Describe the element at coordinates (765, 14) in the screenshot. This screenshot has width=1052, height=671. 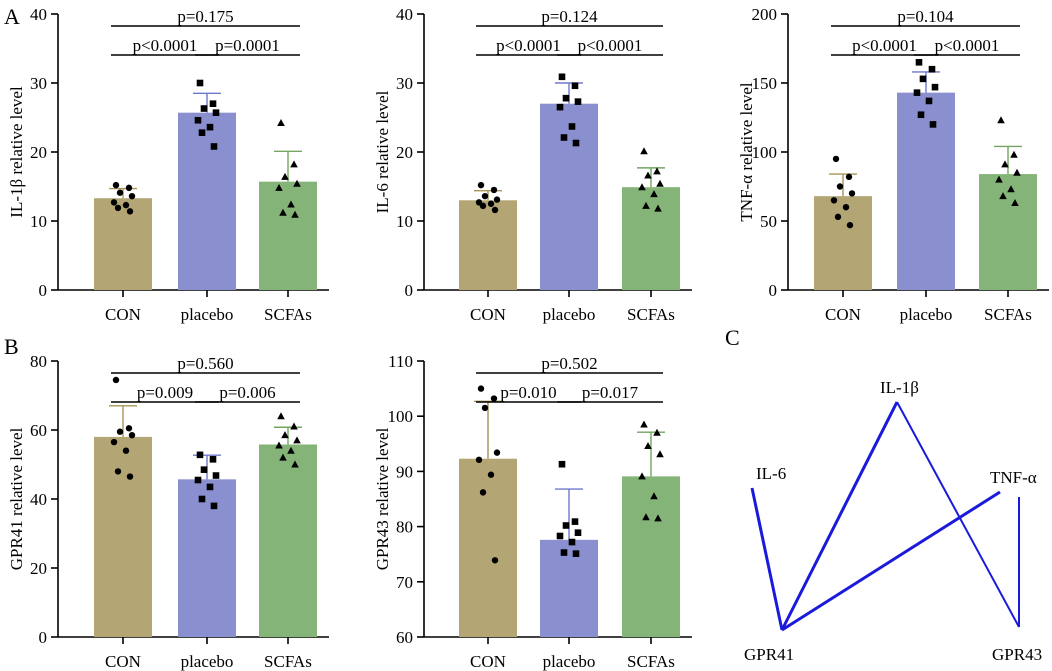
I see `y-tick-label: 200` at that location.